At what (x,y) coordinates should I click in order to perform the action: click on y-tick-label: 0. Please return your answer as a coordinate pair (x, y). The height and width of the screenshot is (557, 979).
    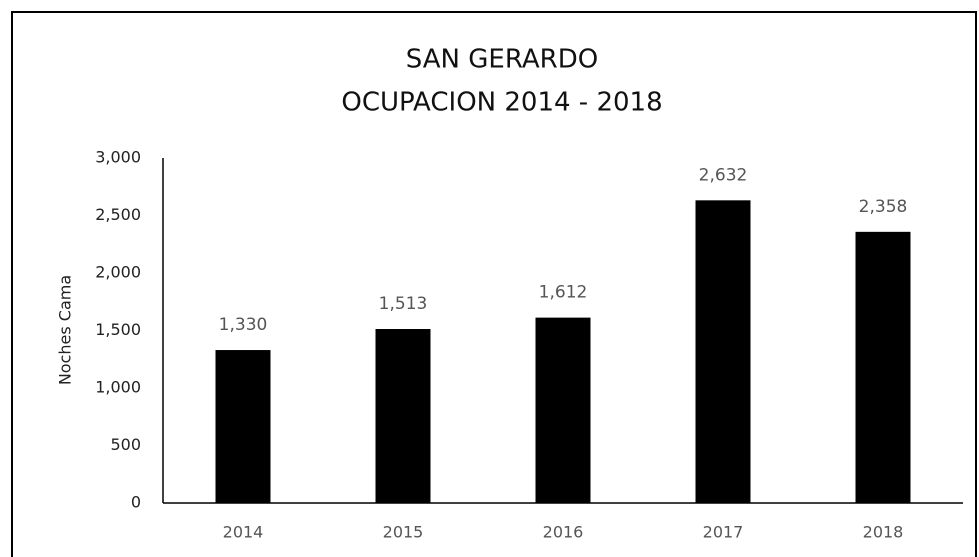
    Looking at the image, I should click on (136, 502).